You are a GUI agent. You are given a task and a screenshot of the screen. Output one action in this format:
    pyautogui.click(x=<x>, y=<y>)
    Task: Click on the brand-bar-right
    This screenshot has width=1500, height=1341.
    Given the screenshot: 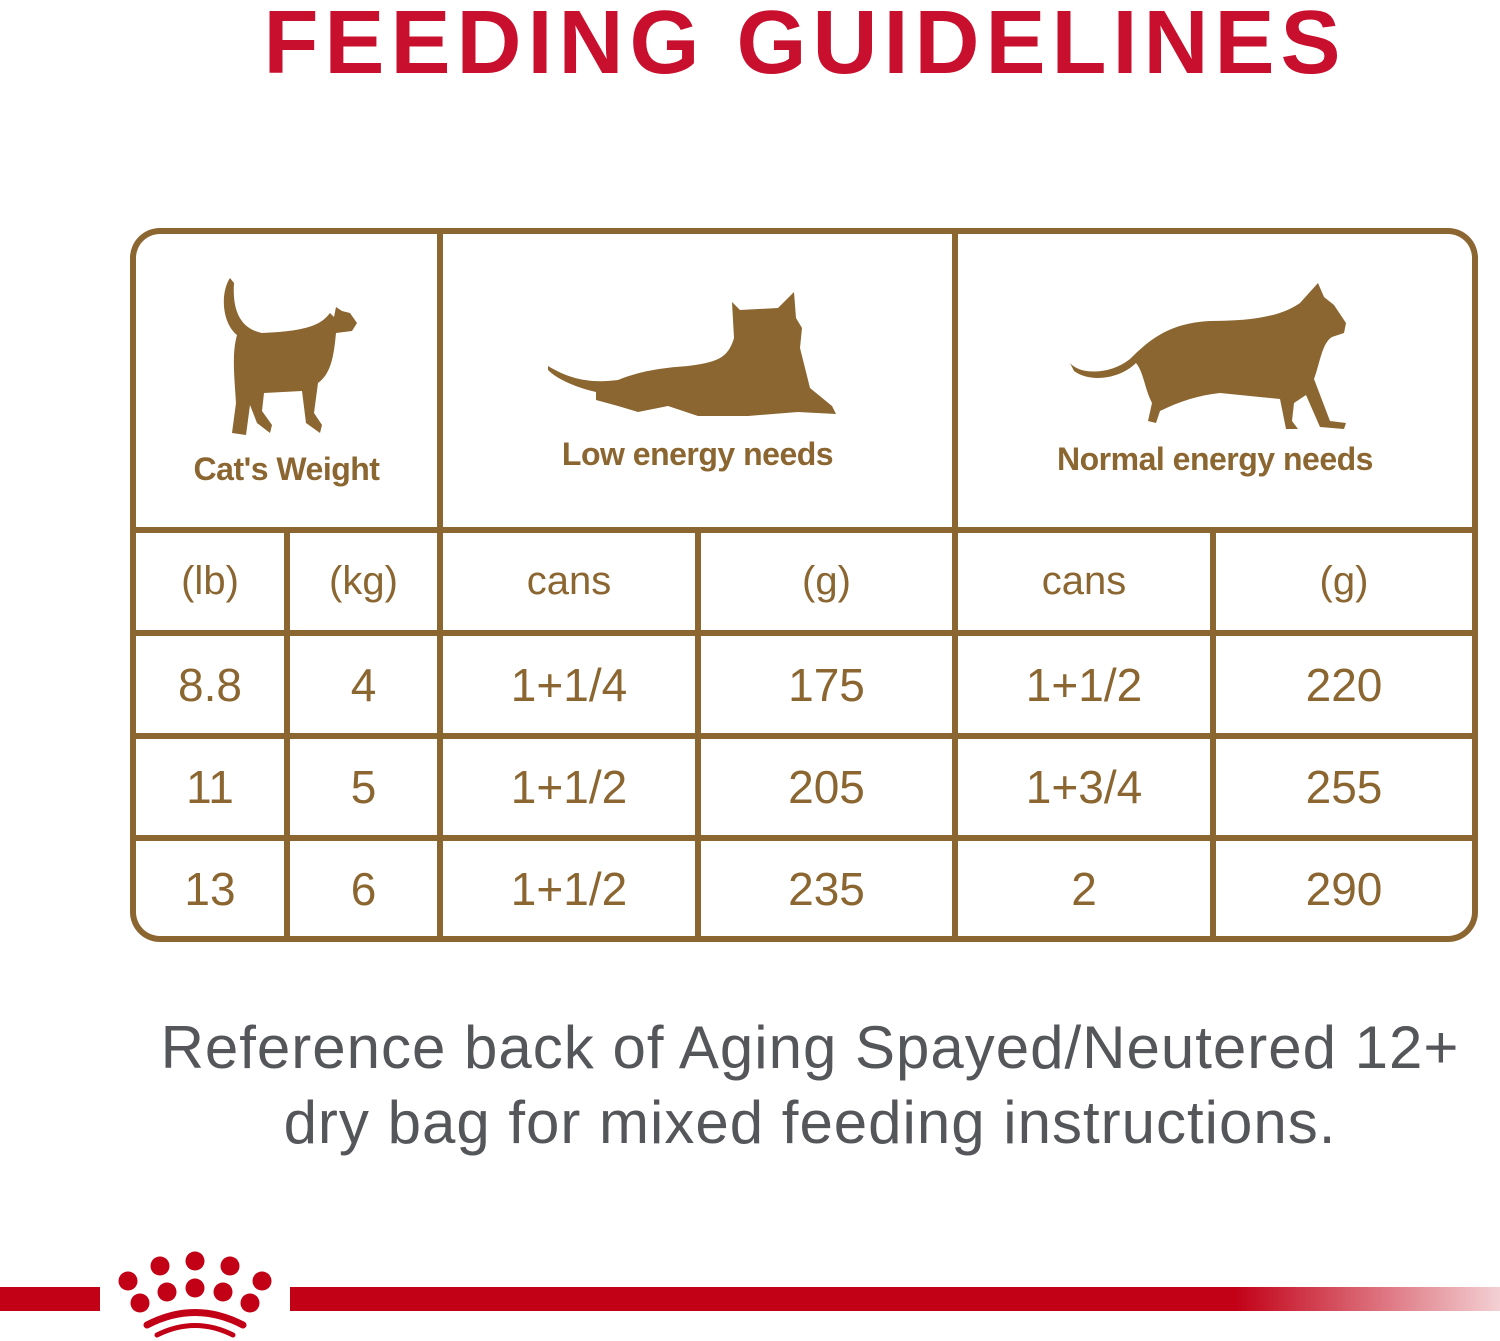 What is the action you would take?
    pyautogui.click(x=895, y=1299)
    